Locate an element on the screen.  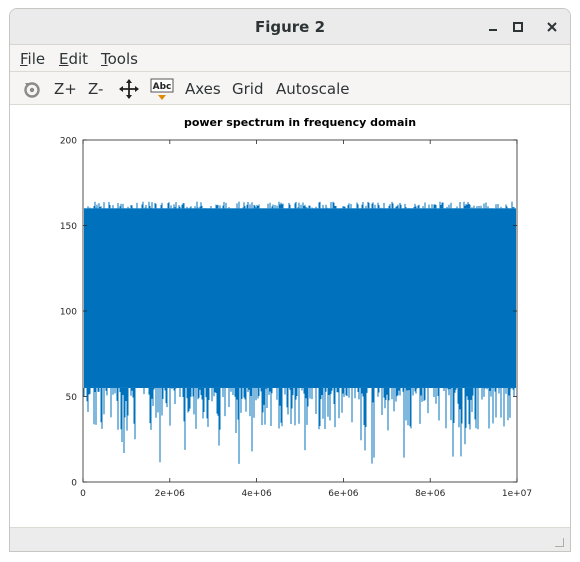
zoom-in-button: Z+ is located at coordinates (65, 89).